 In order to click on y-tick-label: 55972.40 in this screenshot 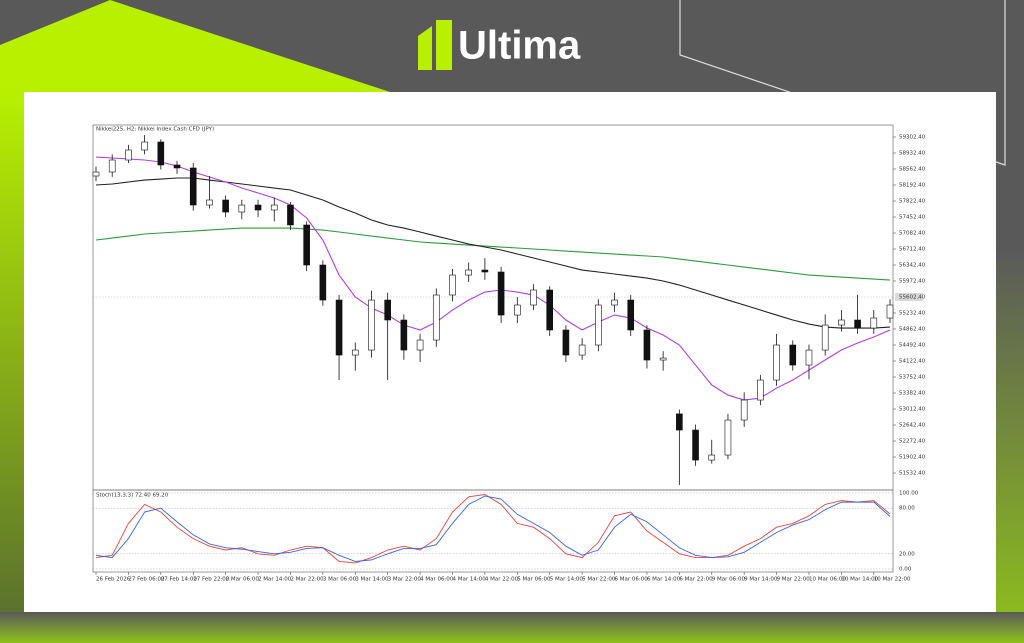, I will do `click(912, 281)`.